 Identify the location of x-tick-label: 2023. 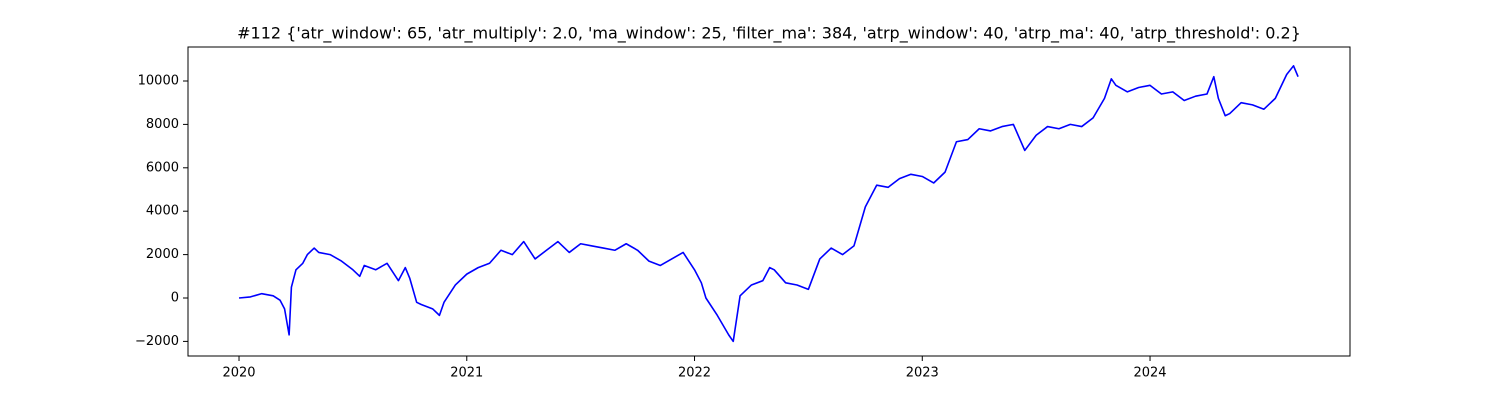
(922, 373).